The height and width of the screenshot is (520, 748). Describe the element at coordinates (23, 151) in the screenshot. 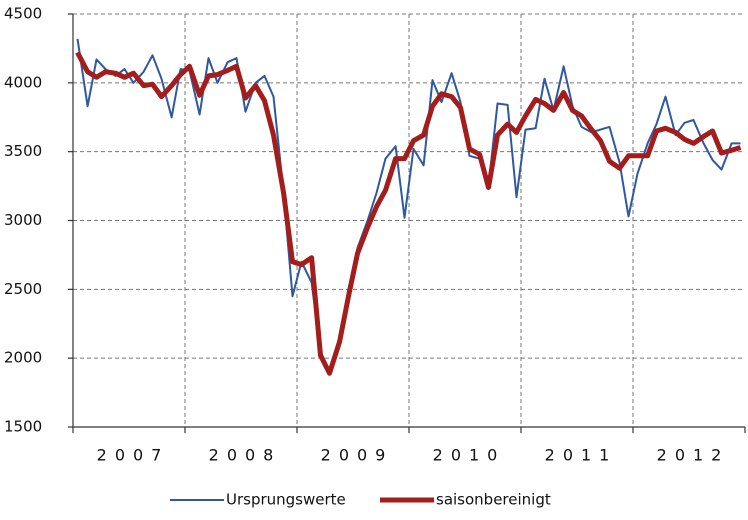

I see `y-tick-label: 3500` at that location.